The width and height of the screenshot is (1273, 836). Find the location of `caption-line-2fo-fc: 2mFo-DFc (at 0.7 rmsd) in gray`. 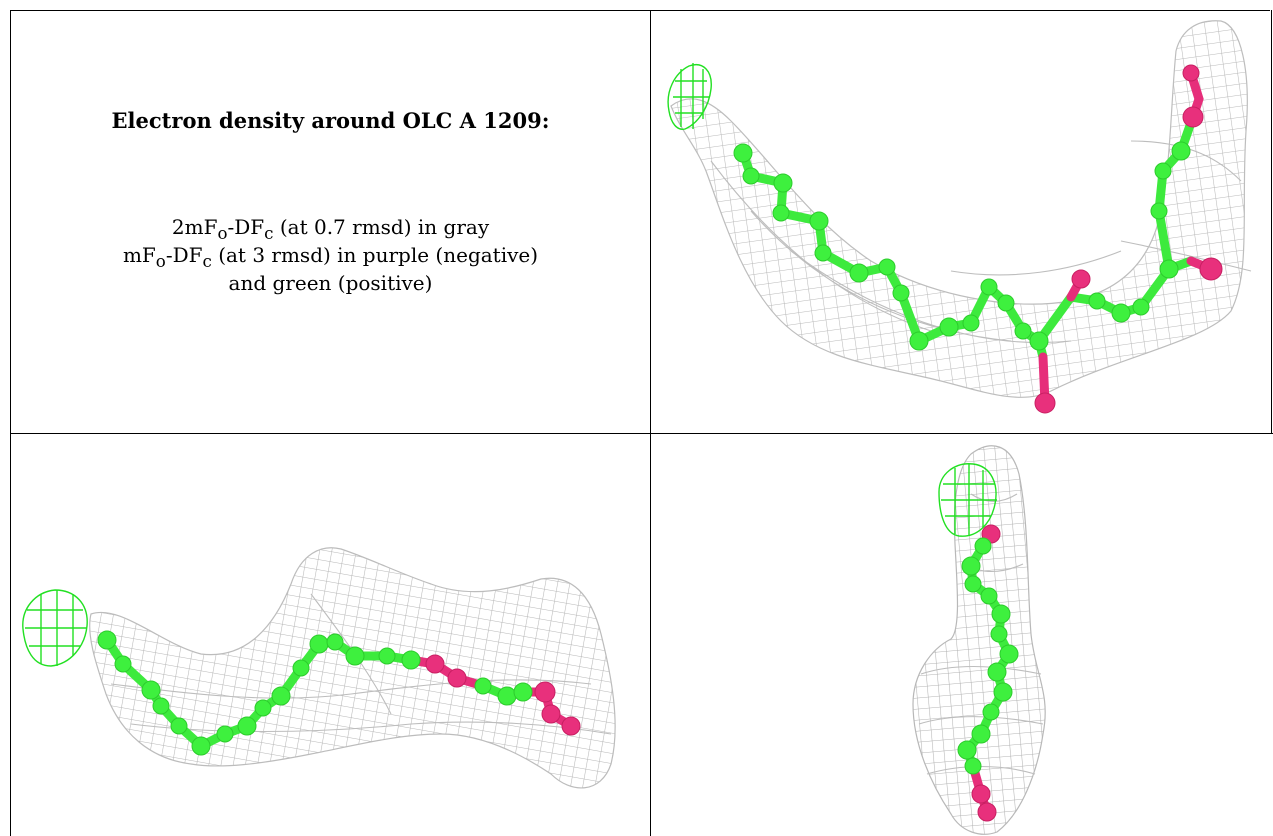

caption-line-2fo-fc: 2mFo-DFc (at 0.7 rmsd) in gray is located at coordinates (330, 229).